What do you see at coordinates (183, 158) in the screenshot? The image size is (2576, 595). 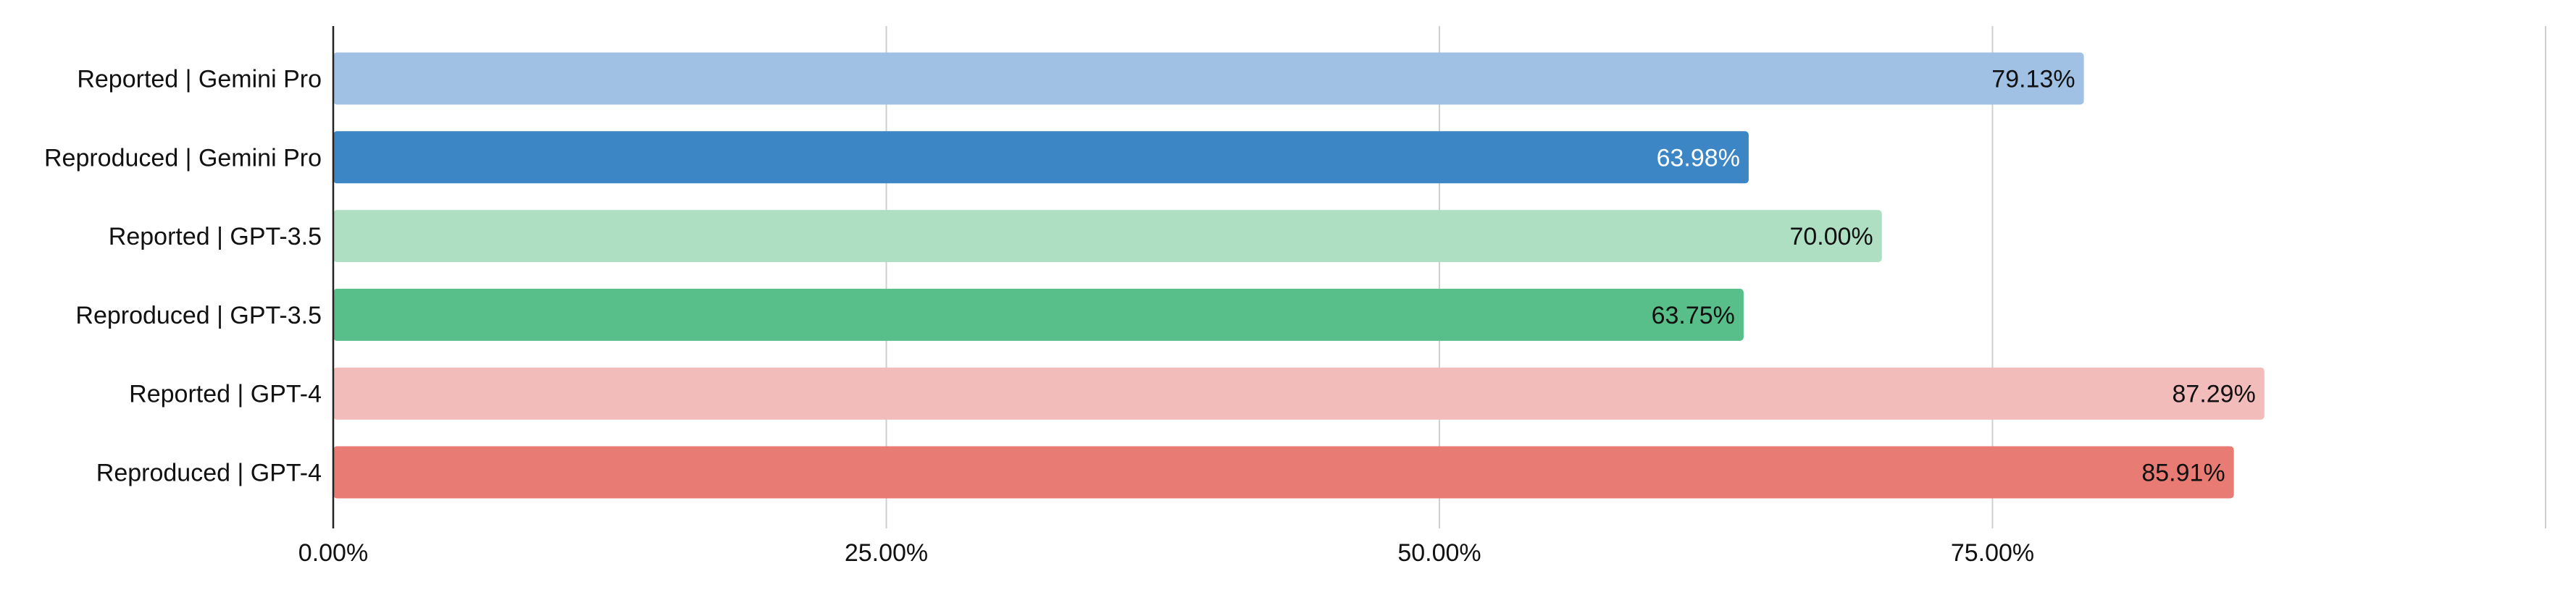 I see `category-label: Reproduced | Gemini Pro` at bounding box center [183, 158].